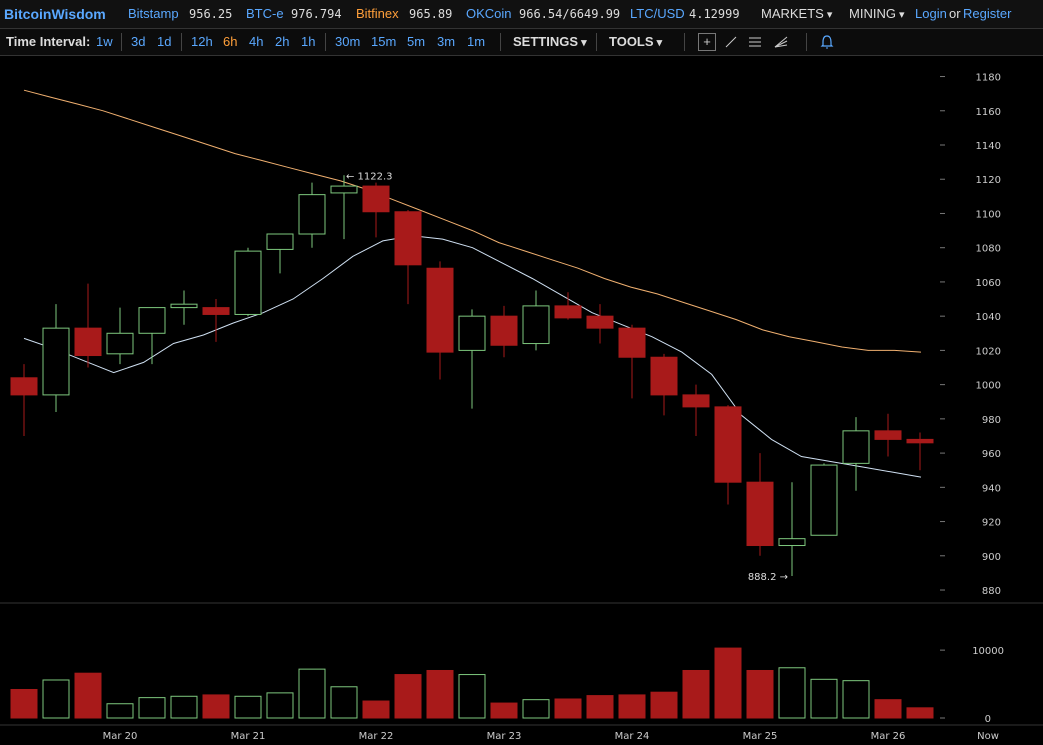 The image size is (1043, 745). I want to click on interval-3d: 3d, so click(138, 41).